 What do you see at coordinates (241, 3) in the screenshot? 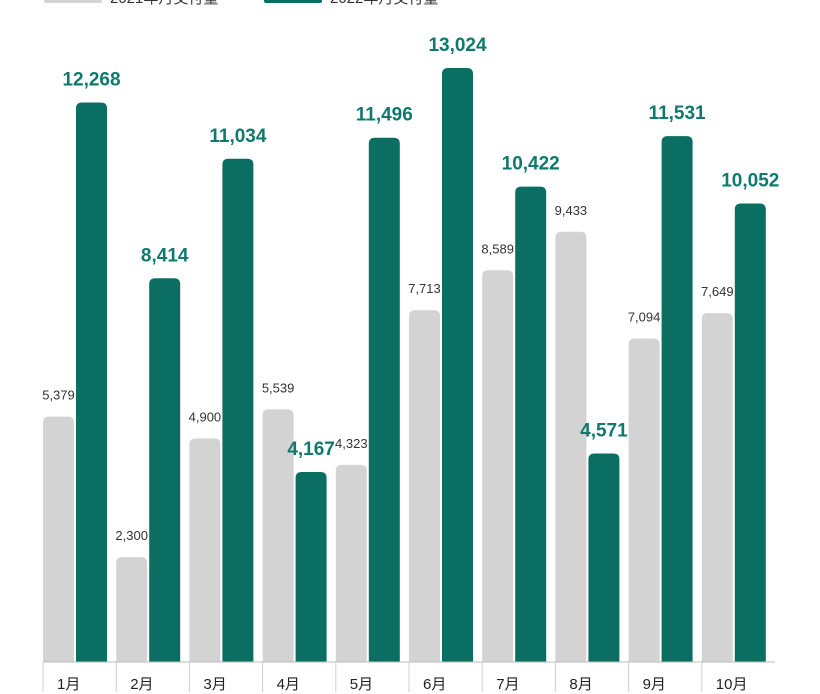
I see `legend: 2021年月交付量 2022年月交付量` at bounding box center [241, 3].